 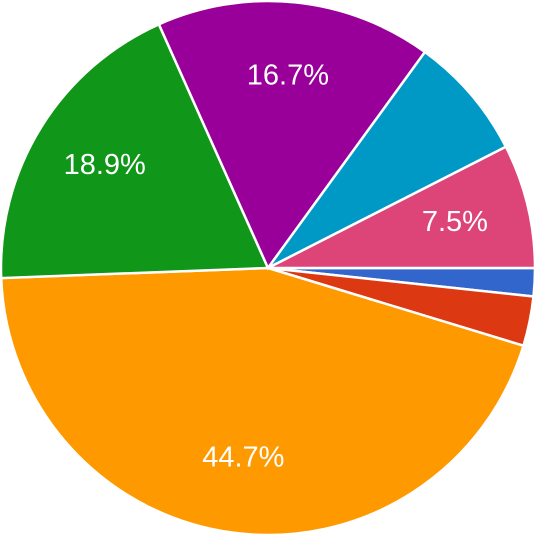 What do you see at coordinates (288, 75) in the screenshot?
I see `slice-label: 16.7%` at bounding box center [288, 75].